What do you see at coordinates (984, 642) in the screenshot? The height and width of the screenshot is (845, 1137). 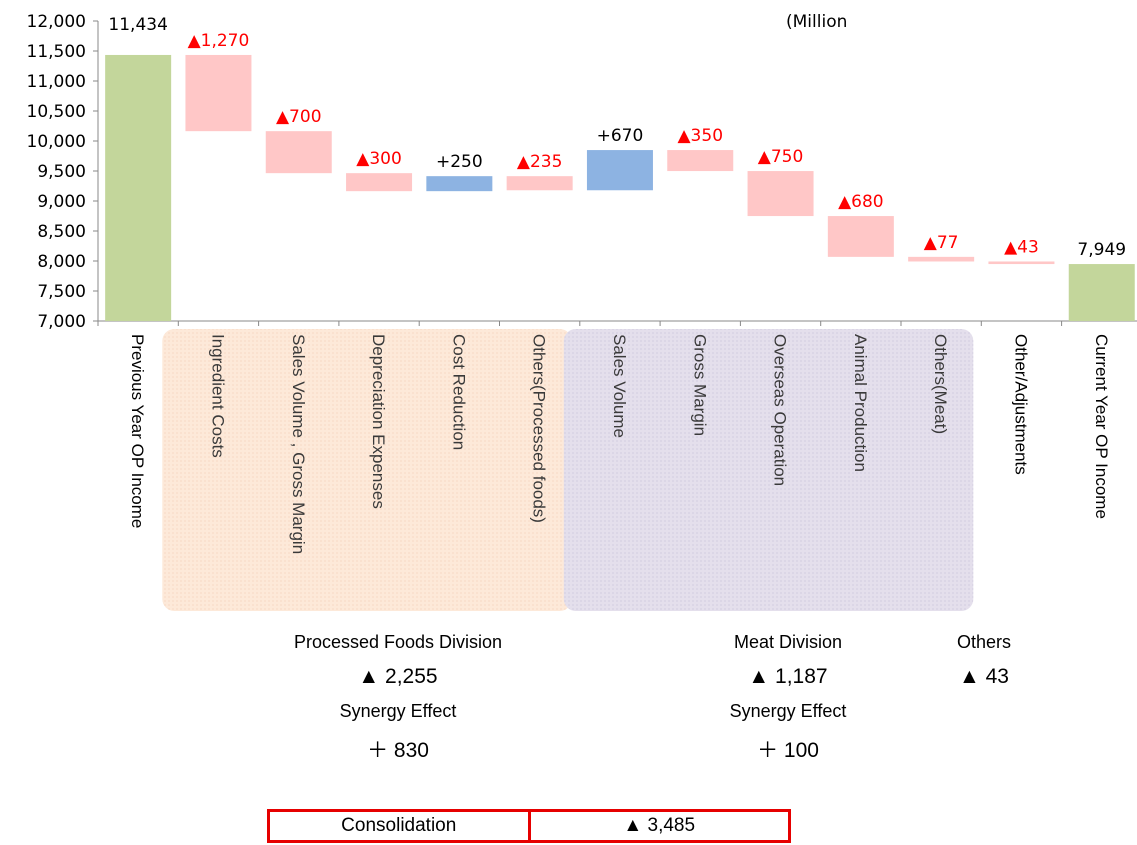 I see `others-name: Others` at bounding box center [984, 642].